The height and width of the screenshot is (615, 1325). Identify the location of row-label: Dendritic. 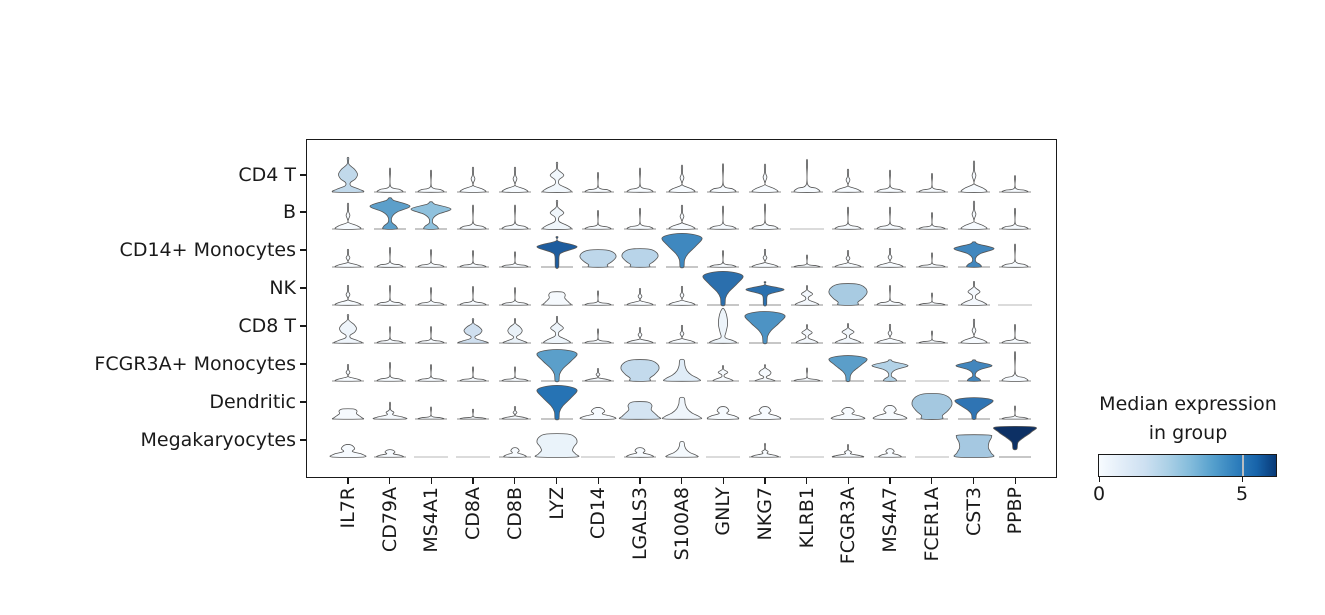
(252, 402).